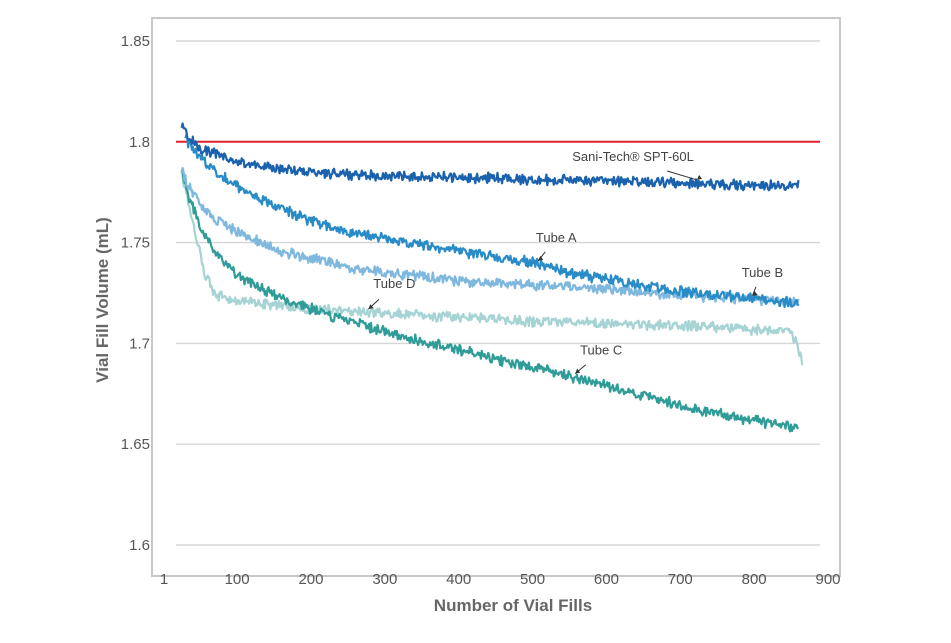  Describe the element at coordinates (102, 300) in the screenshot. I see `y-axis-title: Vial Fill Volume (mL)` at that location.